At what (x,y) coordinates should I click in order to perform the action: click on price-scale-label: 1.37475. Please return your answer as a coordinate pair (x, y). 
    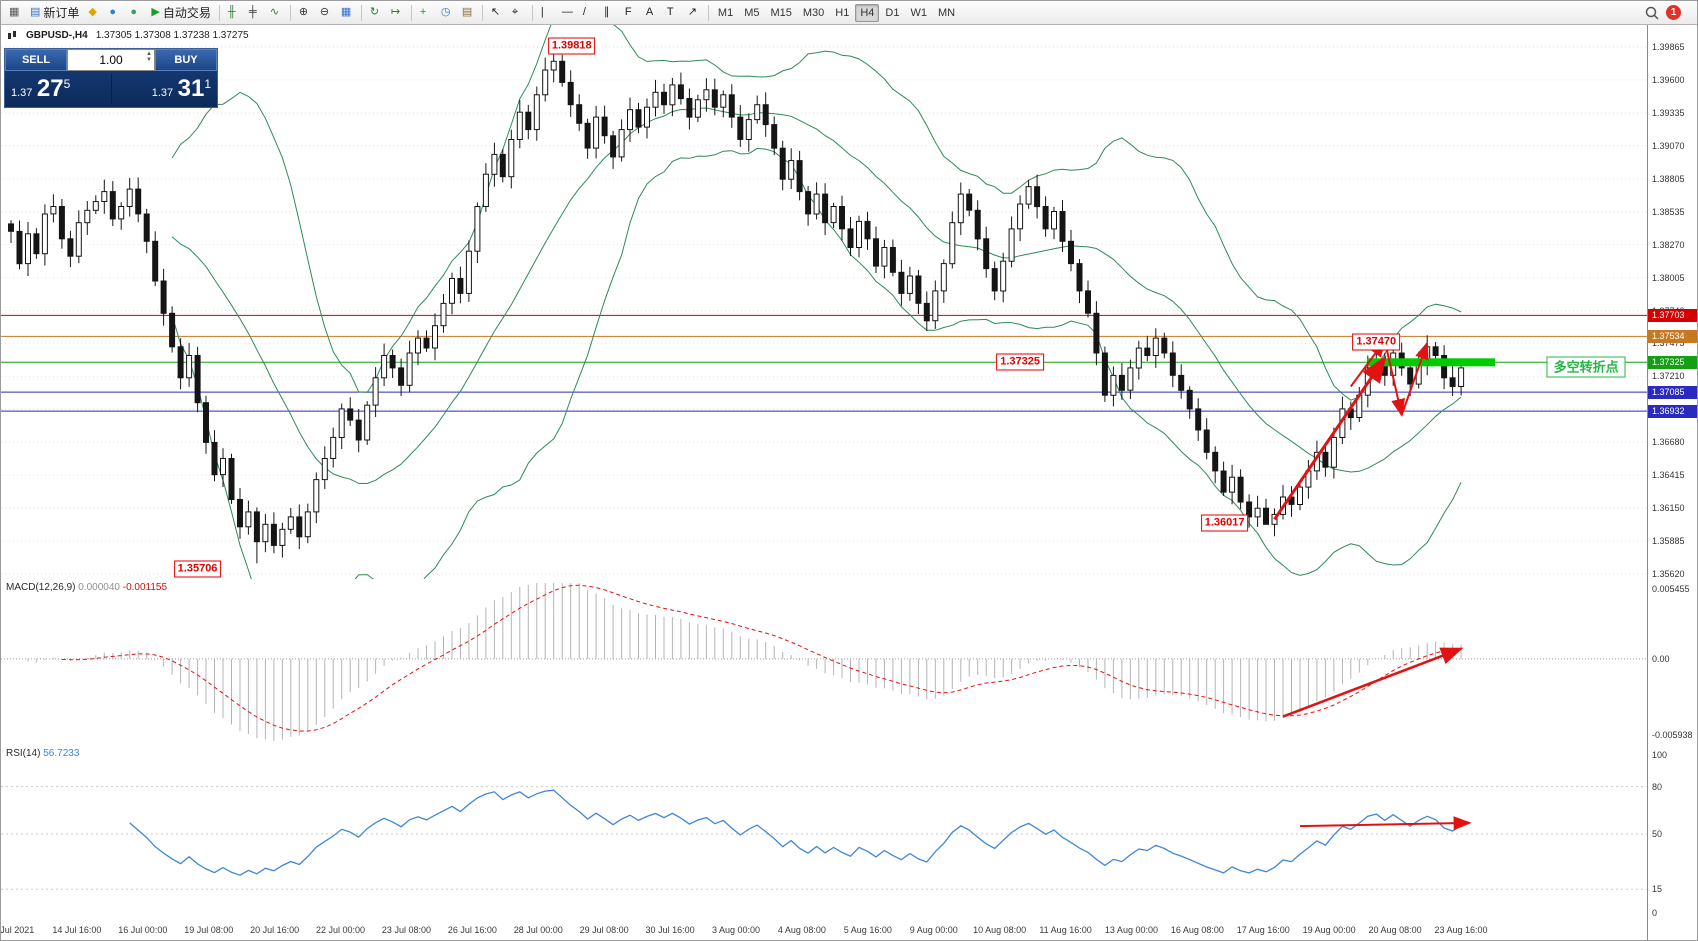
    Looking at the image, I should click on (1668, 343).